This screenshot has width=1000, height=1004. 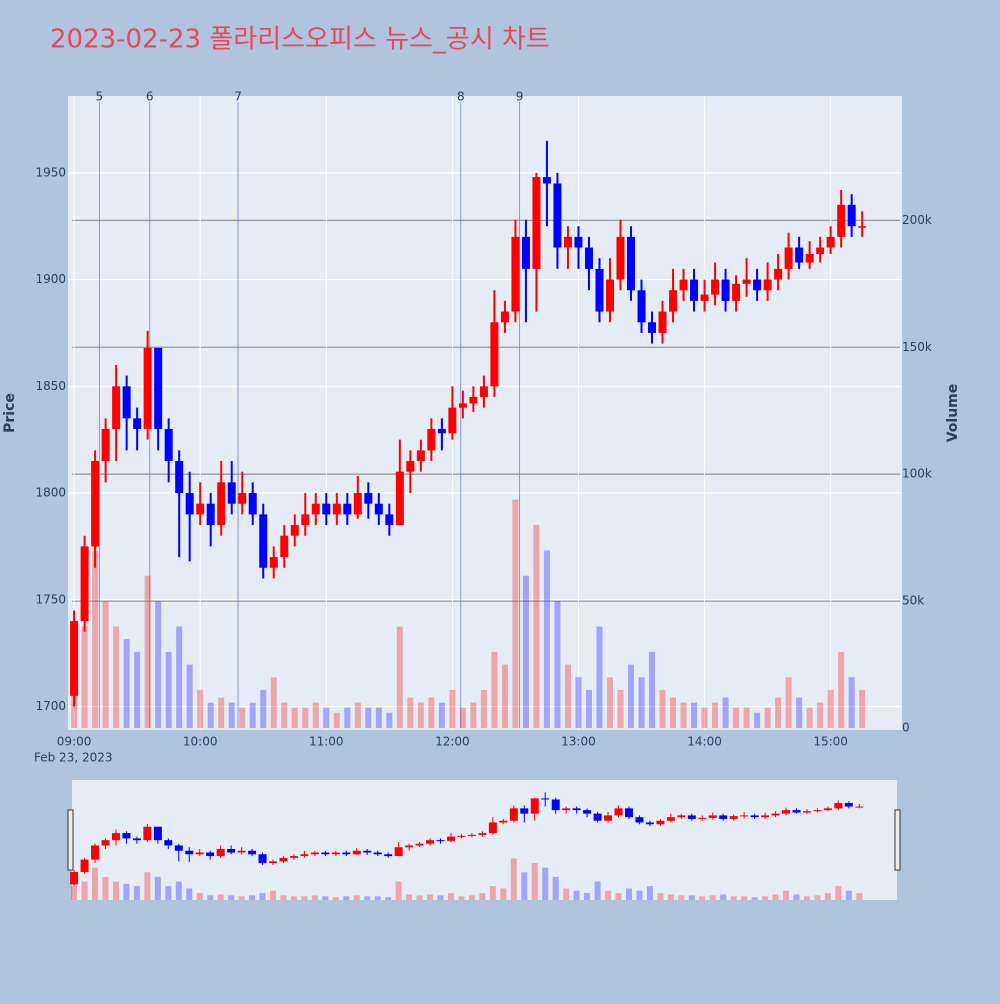 What do you see at coordinates (70, 840) in the screenshot?
I see `range-handle-left` at bounding box center [70, 840].